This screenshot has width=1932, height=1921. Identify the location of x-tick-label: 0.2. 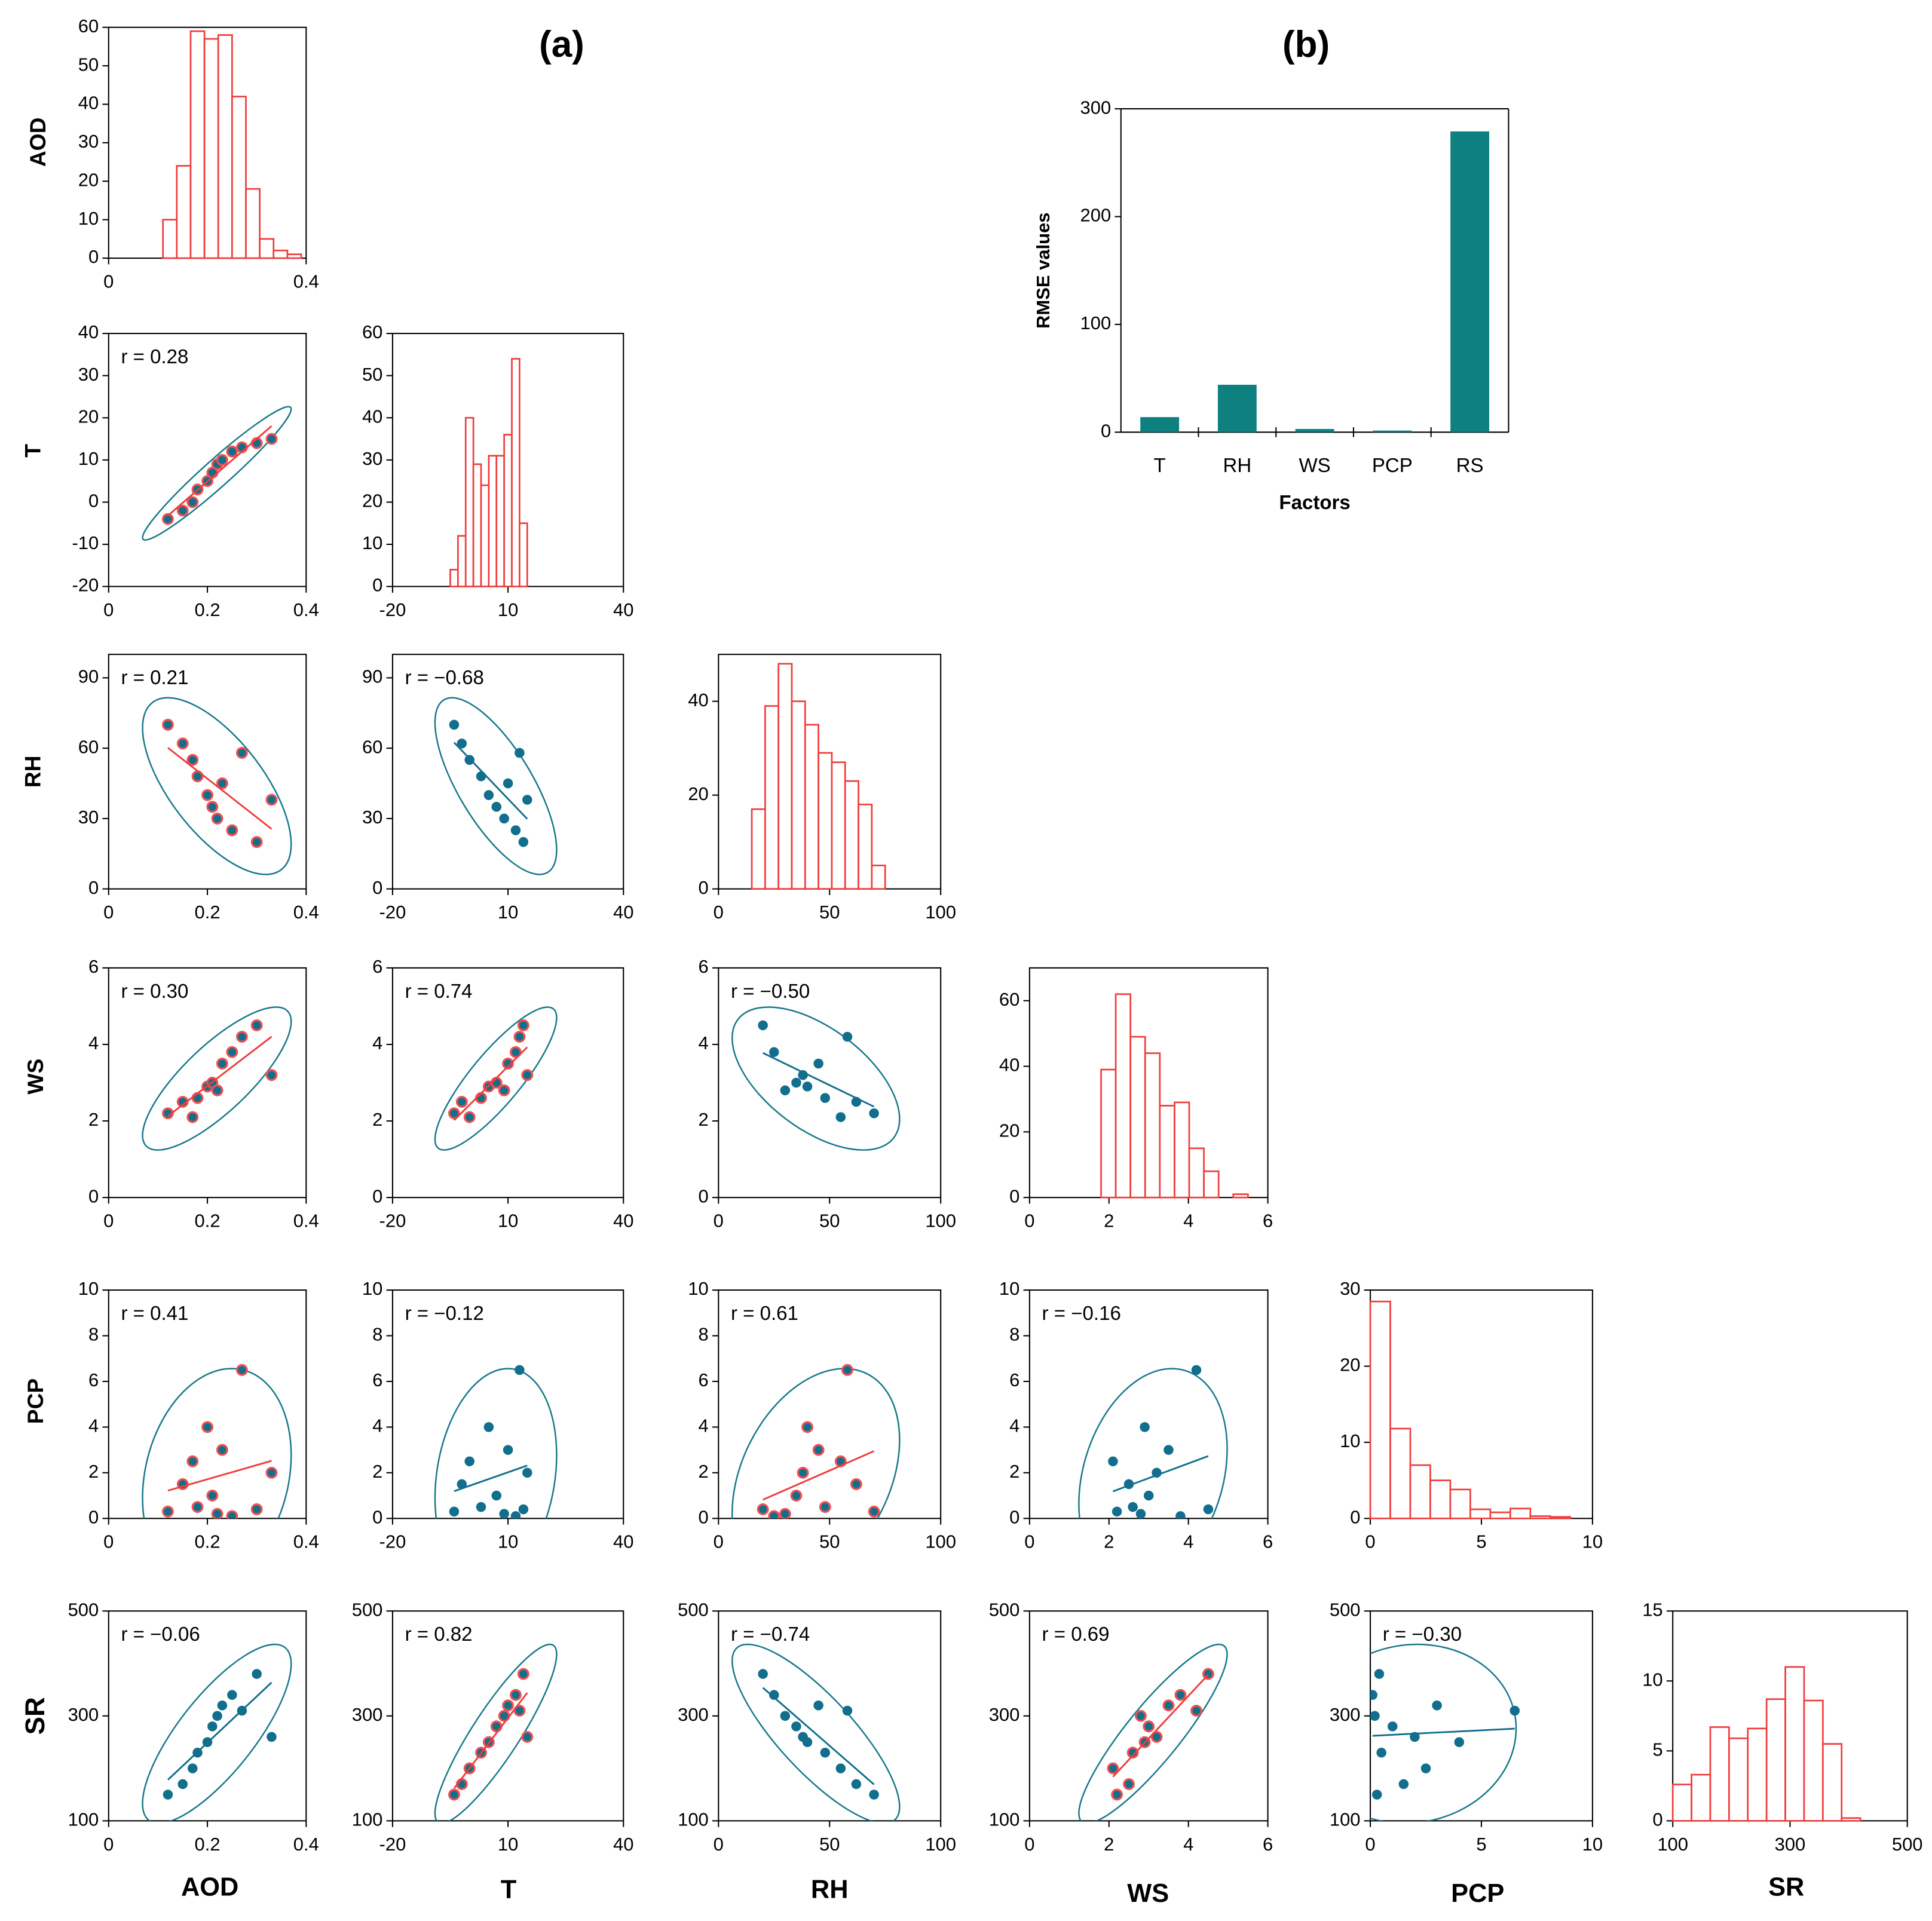
(208, 1221).